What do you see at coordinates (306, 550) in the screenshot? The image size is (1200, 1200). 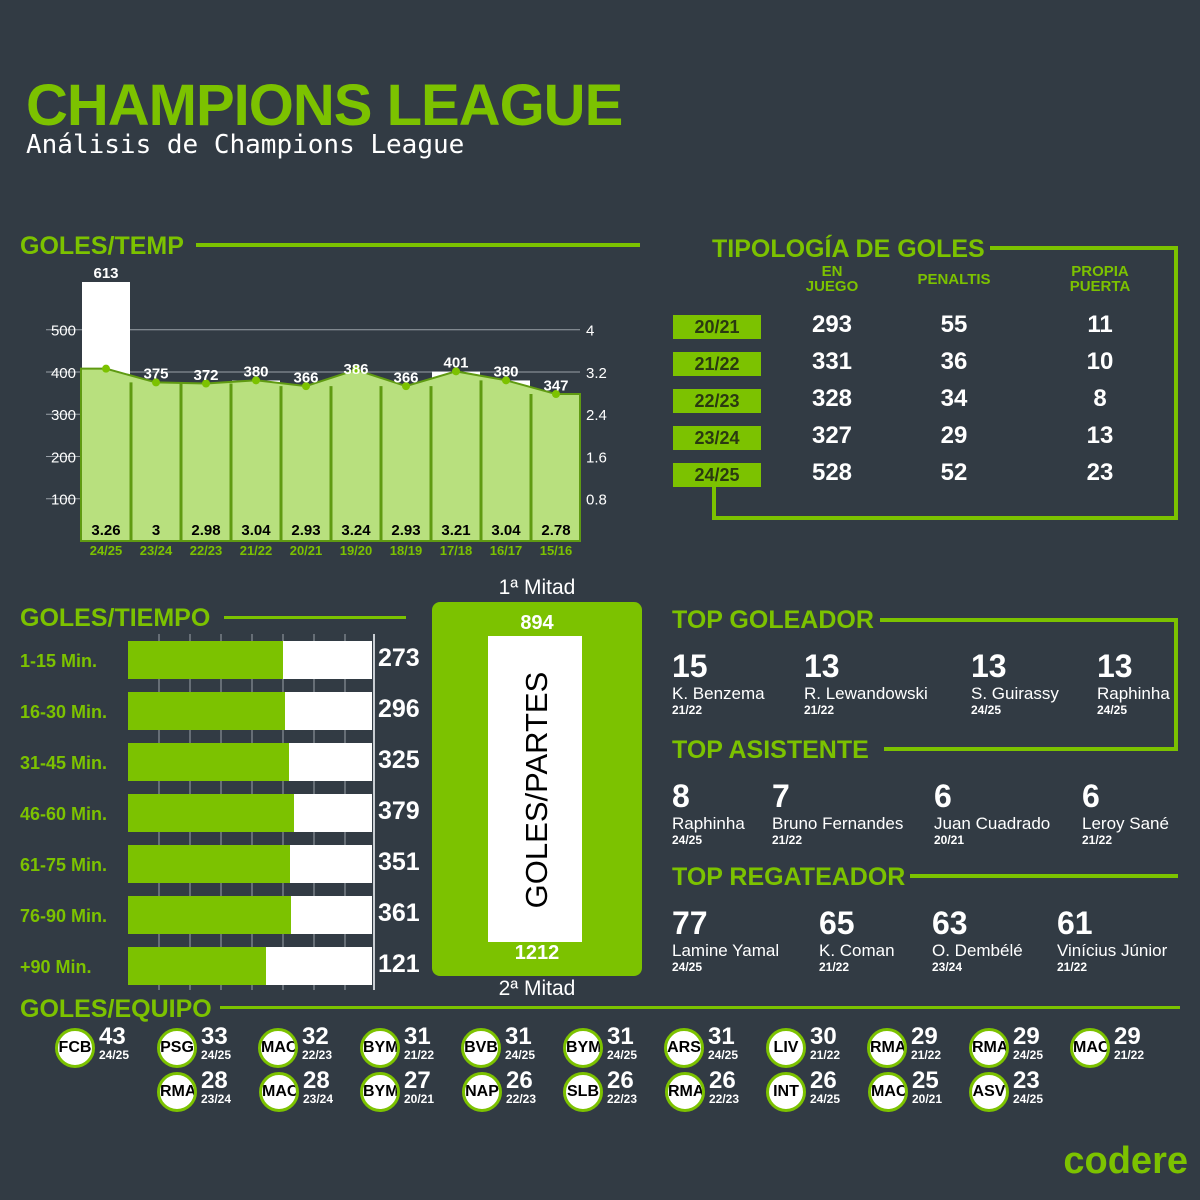 I see `season-tick-label: 20/21` at bounding box center [306, 550].